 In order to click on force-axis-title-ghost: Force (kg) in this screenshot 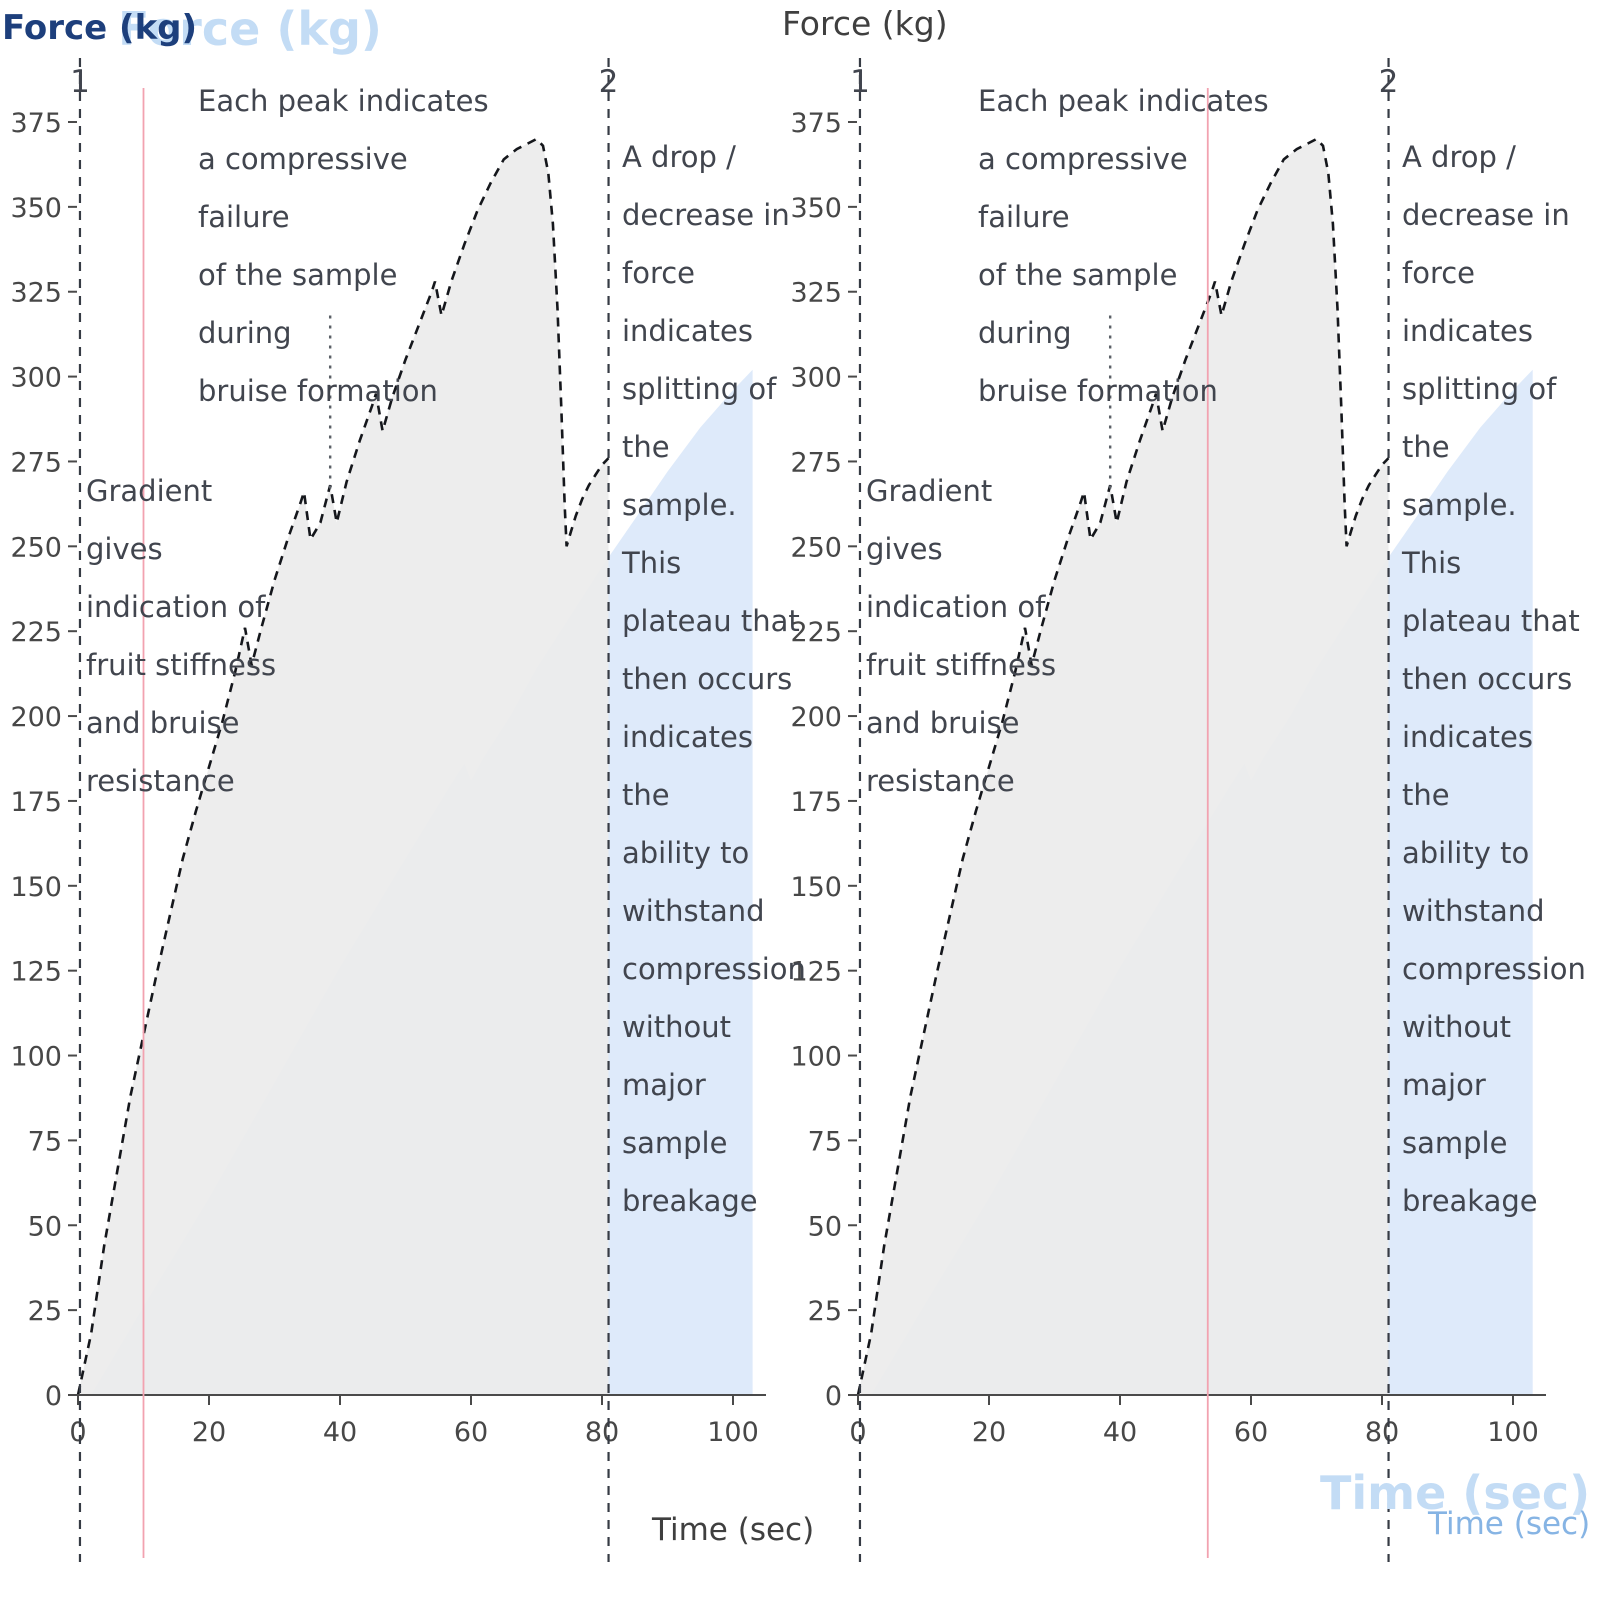, I will do `click(250, 29)`.